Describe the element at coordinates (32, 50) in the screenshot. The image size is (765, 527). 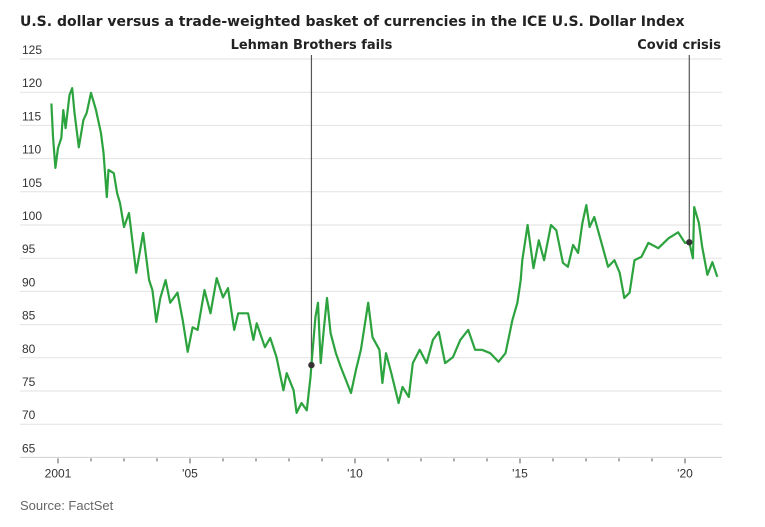
I see `y-tick-label: 125` at that location.